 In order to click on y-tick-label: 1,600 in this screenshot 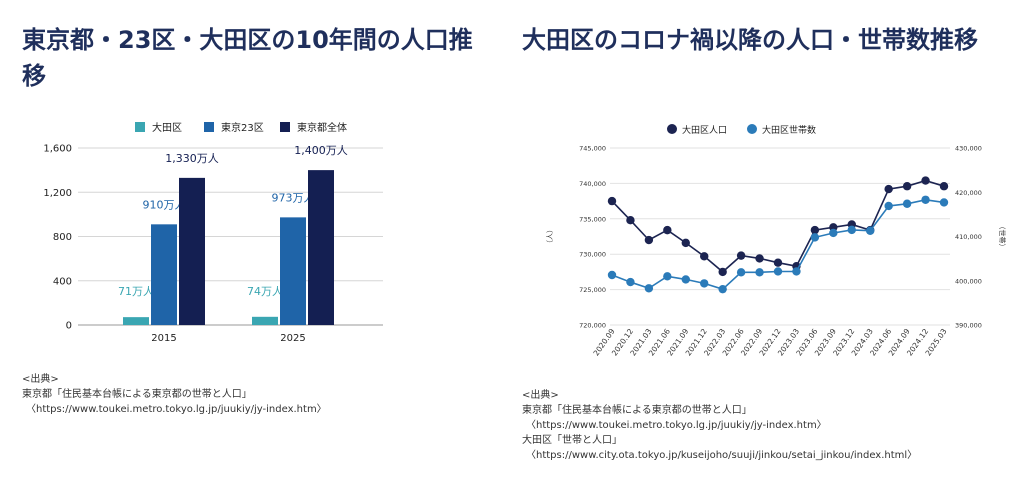, I will do `click(57, 149)`.